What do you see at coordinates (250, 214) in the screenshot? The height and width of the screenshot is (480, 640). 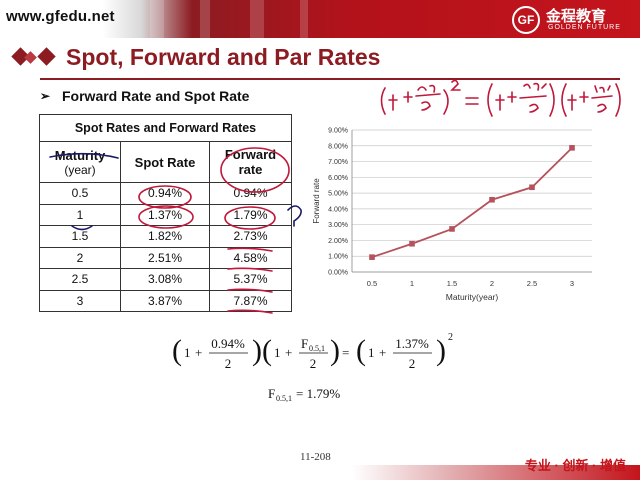 I see `table-cell: 1.79%` at bounding box center [250, 214].